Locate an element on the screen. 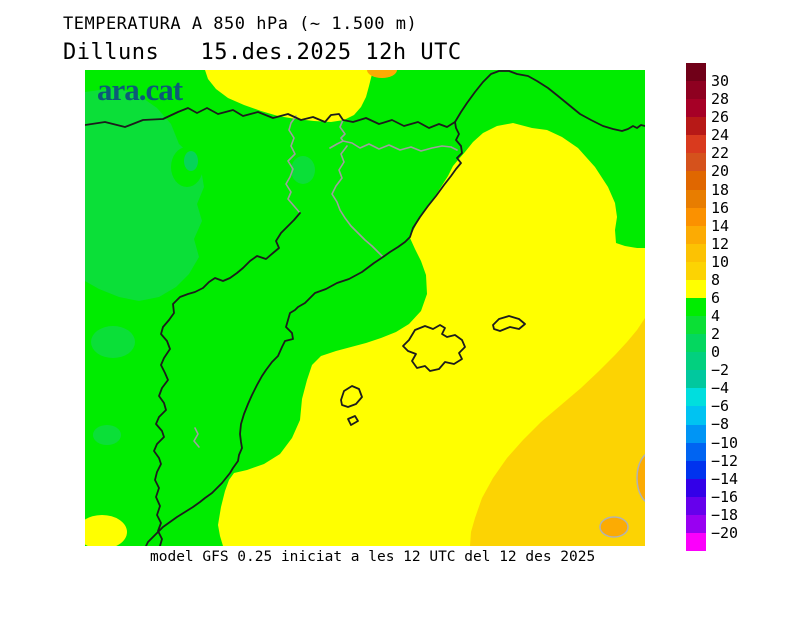 Image resolution: width=800 pixels, height=617 pixels. colorbar-tick-2: 2 is located at coordinates (716, 334).